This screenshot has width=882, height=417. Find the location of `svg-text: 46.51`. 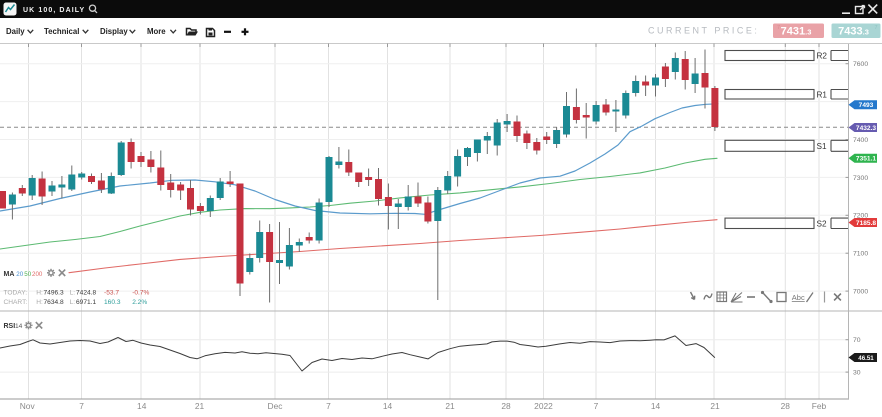

svg-text: 46.51 is located at coordinates (866, 358).